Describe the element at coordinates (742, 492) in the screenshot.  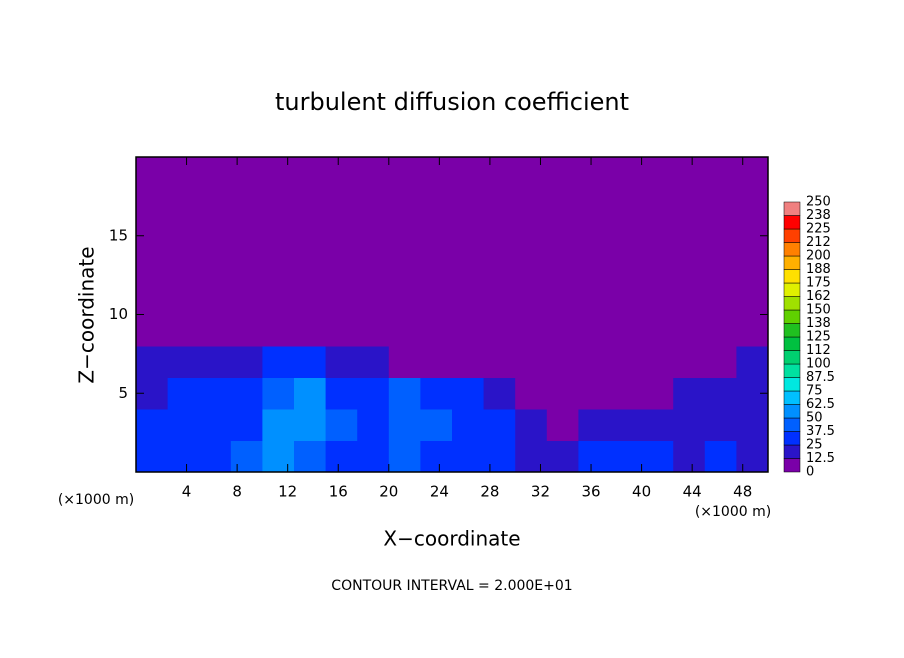
I see `x-tick-label: 48` at that location.